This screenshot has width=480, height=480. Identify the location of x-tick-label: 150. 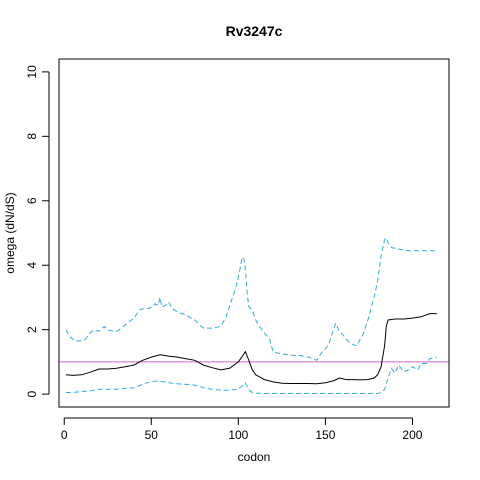
(325, 435).